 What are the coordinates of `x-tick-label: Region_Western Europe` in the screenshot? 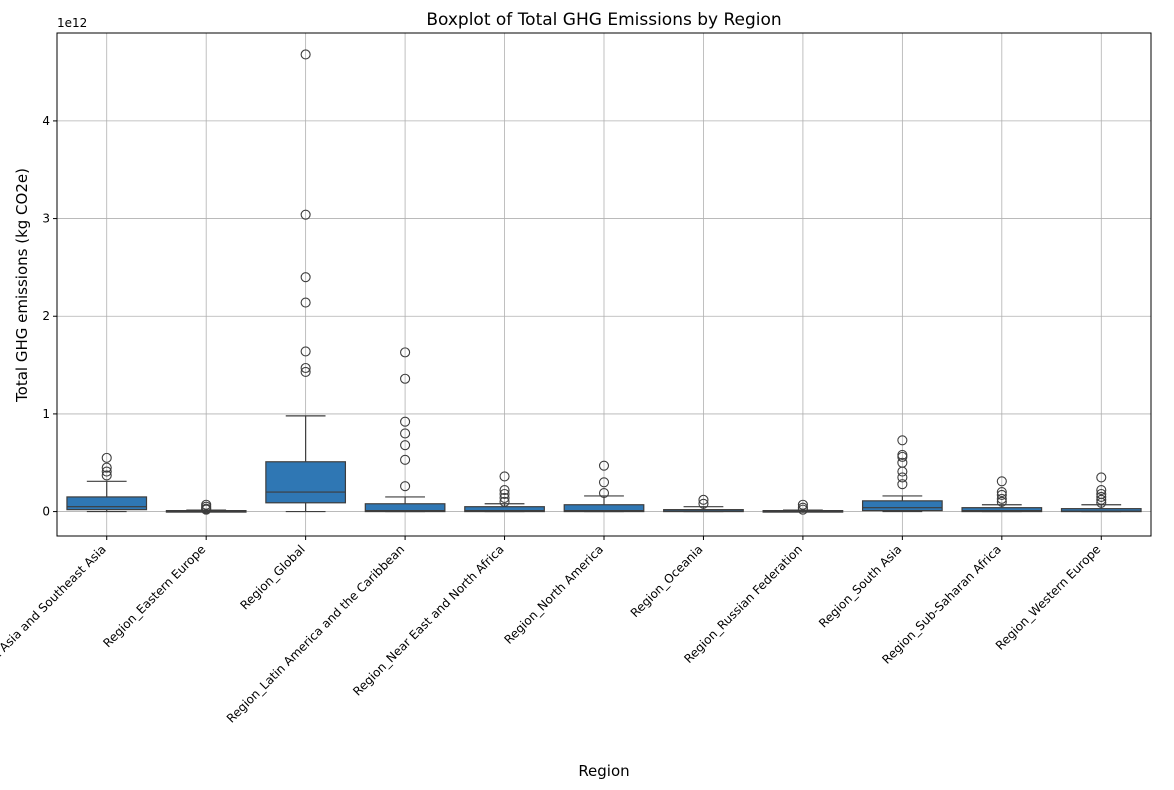 It's located at (1048, 597).